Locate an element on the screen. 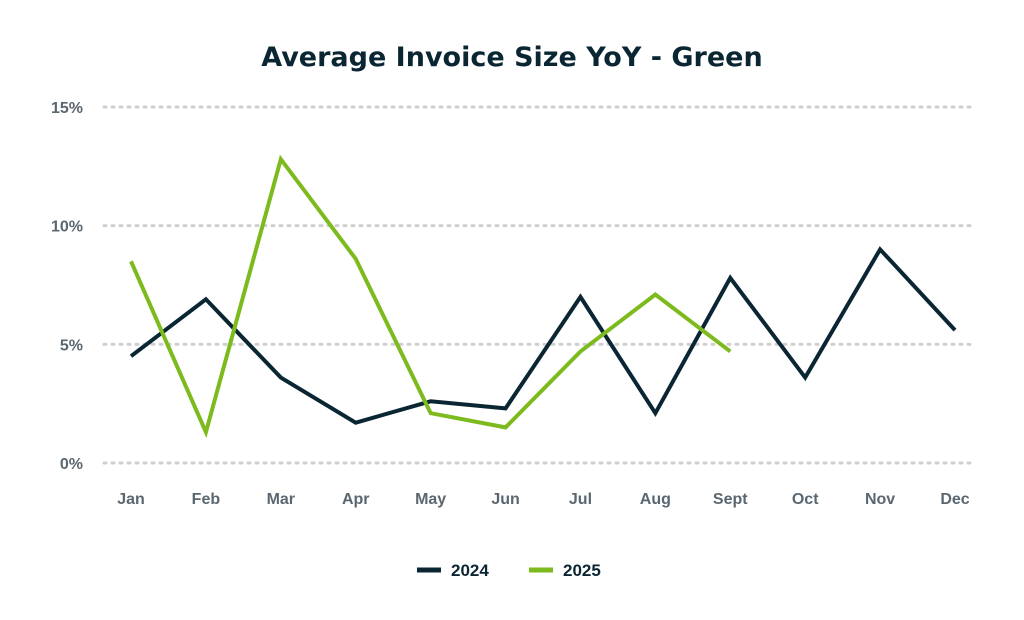  legend: 2024 2025 is located at coordinates (509, 570).